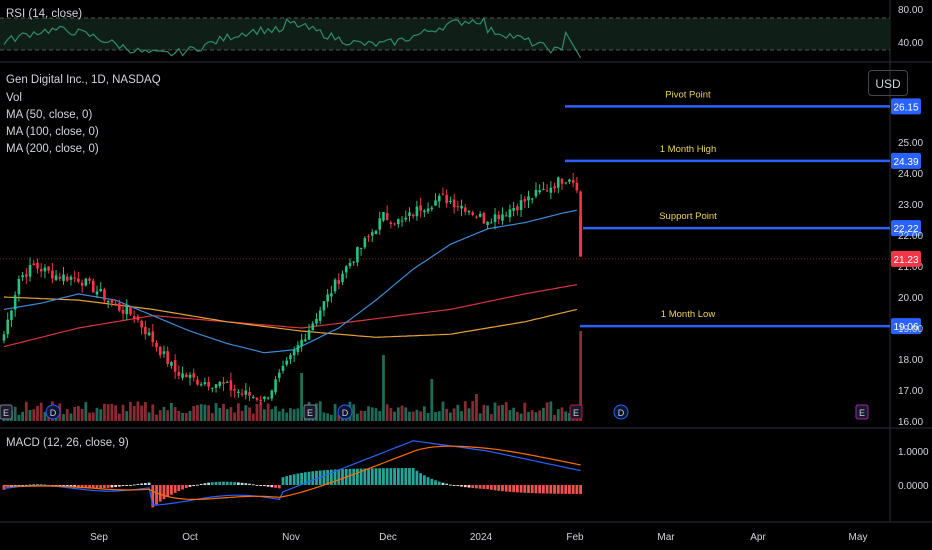  I want to click on rsi-tick-40: 40.00, so click(910, 43).